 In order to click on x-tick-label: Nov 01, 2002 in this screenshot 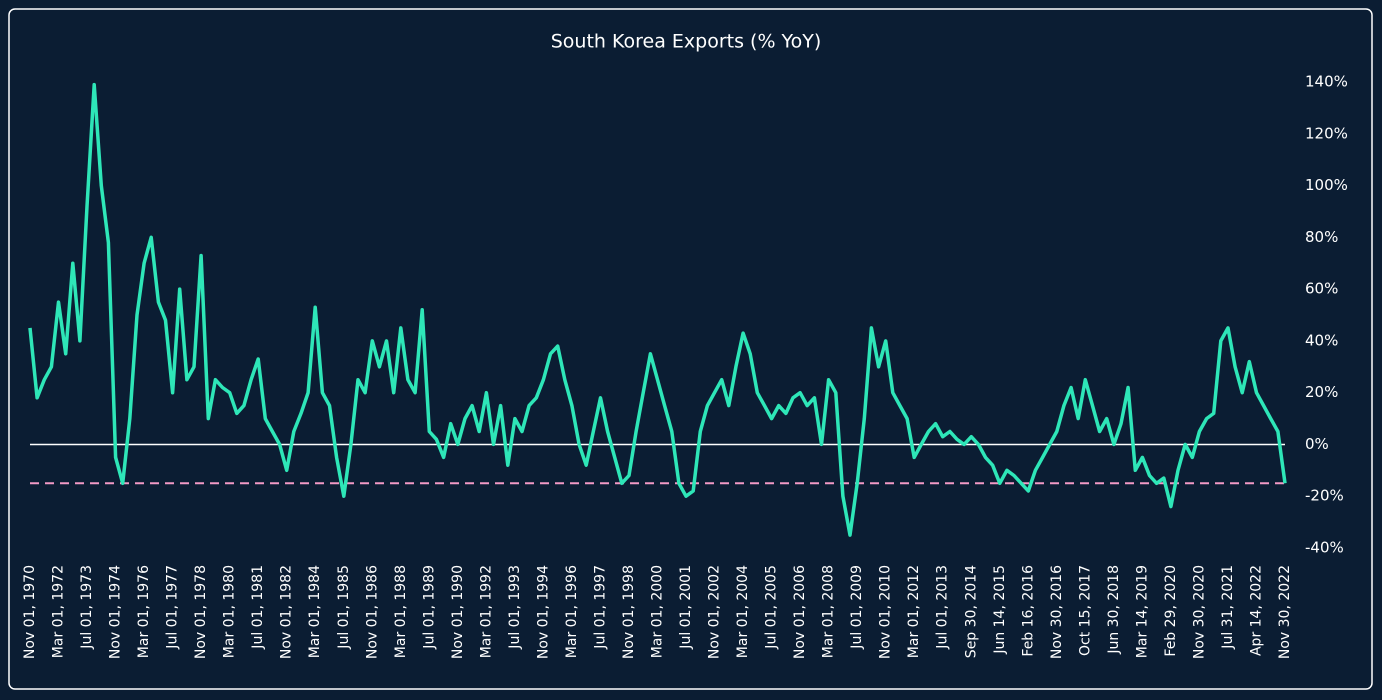, I will do `click(715, 612)`.